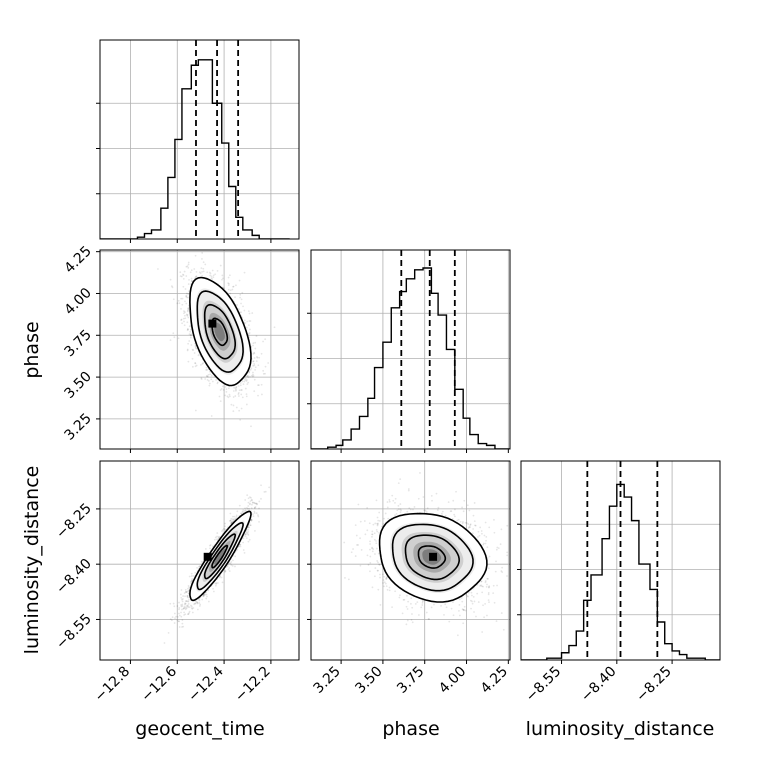 The image size is (760, 760). What do you see at coordinates (180, 348) in the screenshot?
I see `density-geocent_time-vs-phase: 3.253.503.754.004.25` at bounding box center [180, 348].